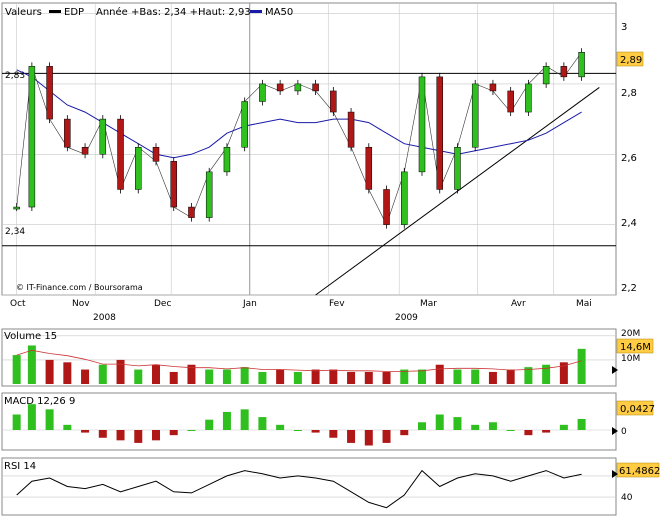 This screenshot has height=524, width=665. What do you see at coordinates (518, 304) in the screenshot?
I see `month-avr: Avr` at bounding box center [518, 304].